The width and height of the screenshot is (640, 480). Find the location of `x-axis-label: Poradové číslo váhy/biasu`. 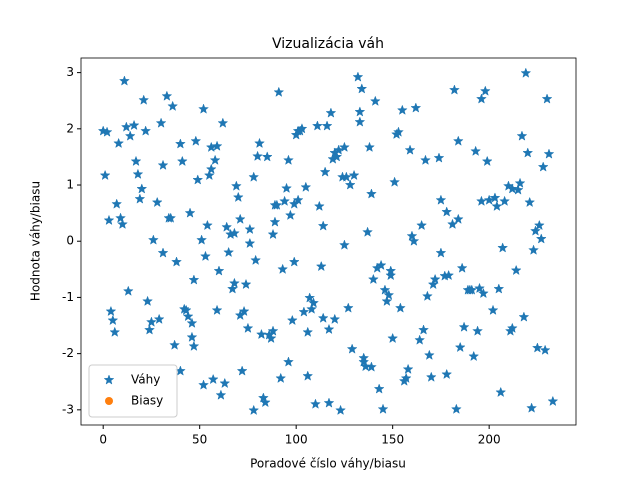

x-axis-label: Poradové číslo váhy/biasu is located at coordinates (328, 464).